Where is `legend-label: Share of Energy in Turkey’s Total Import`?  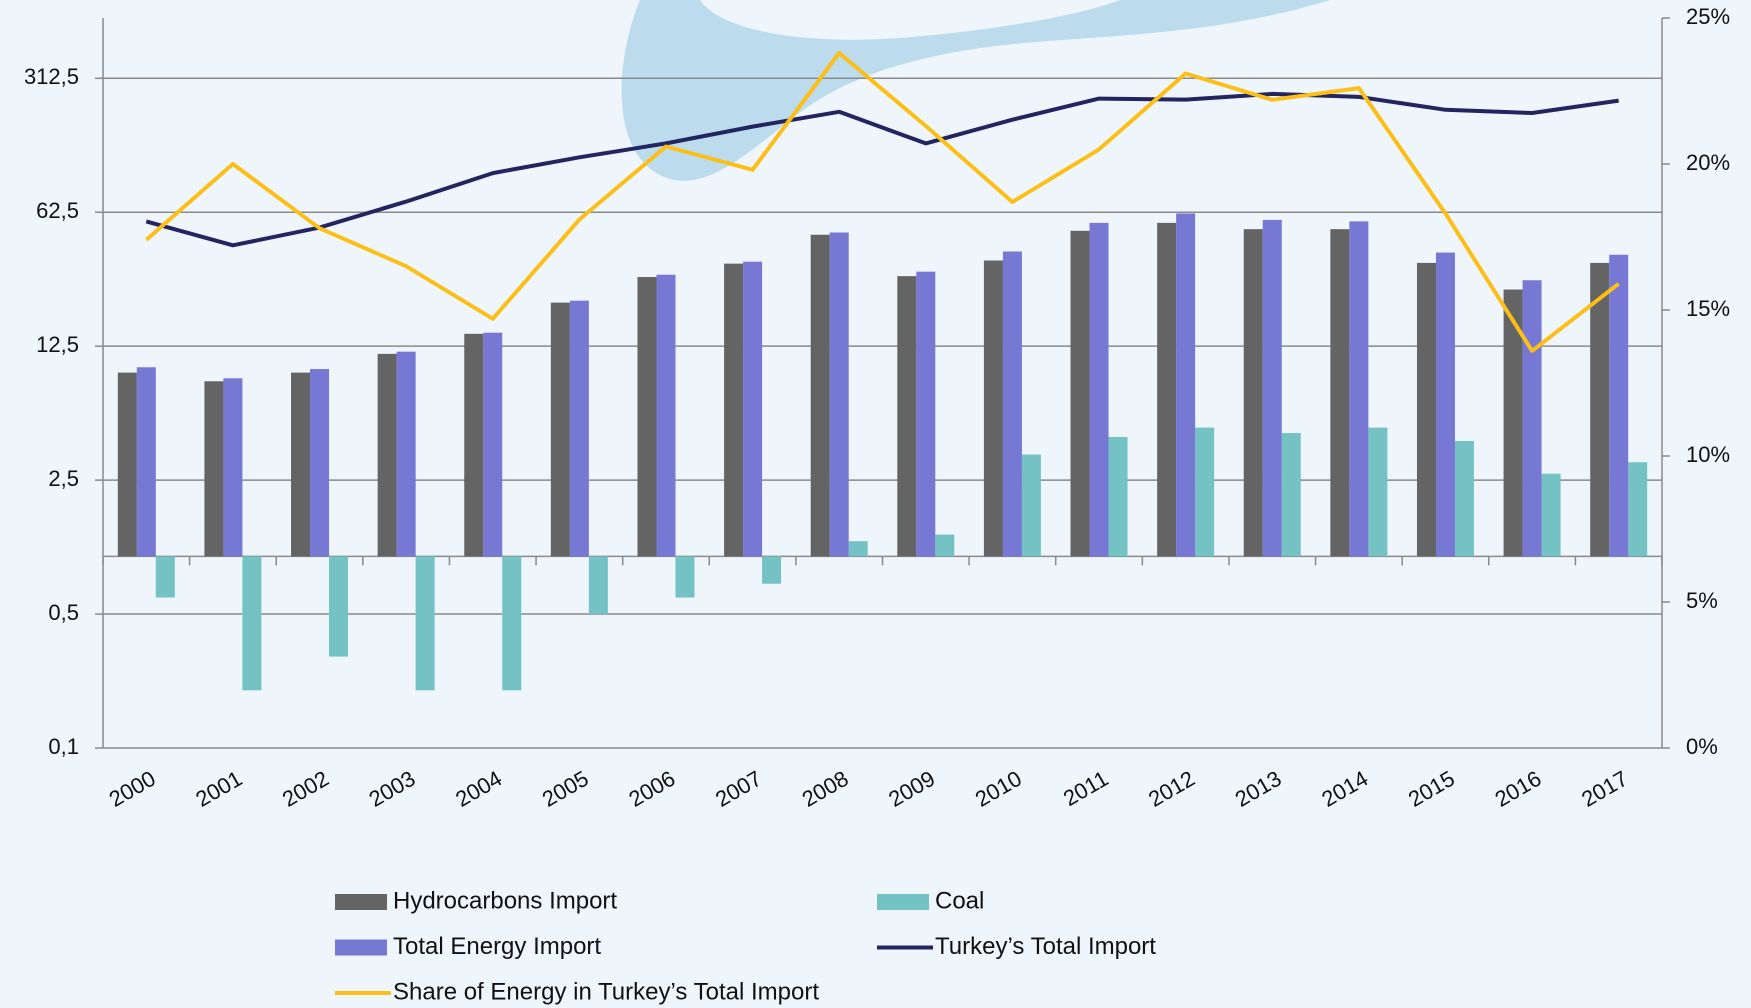
legend-label: Share of Energy in Turkey’s Total Import is located at coordinates (606, 991).